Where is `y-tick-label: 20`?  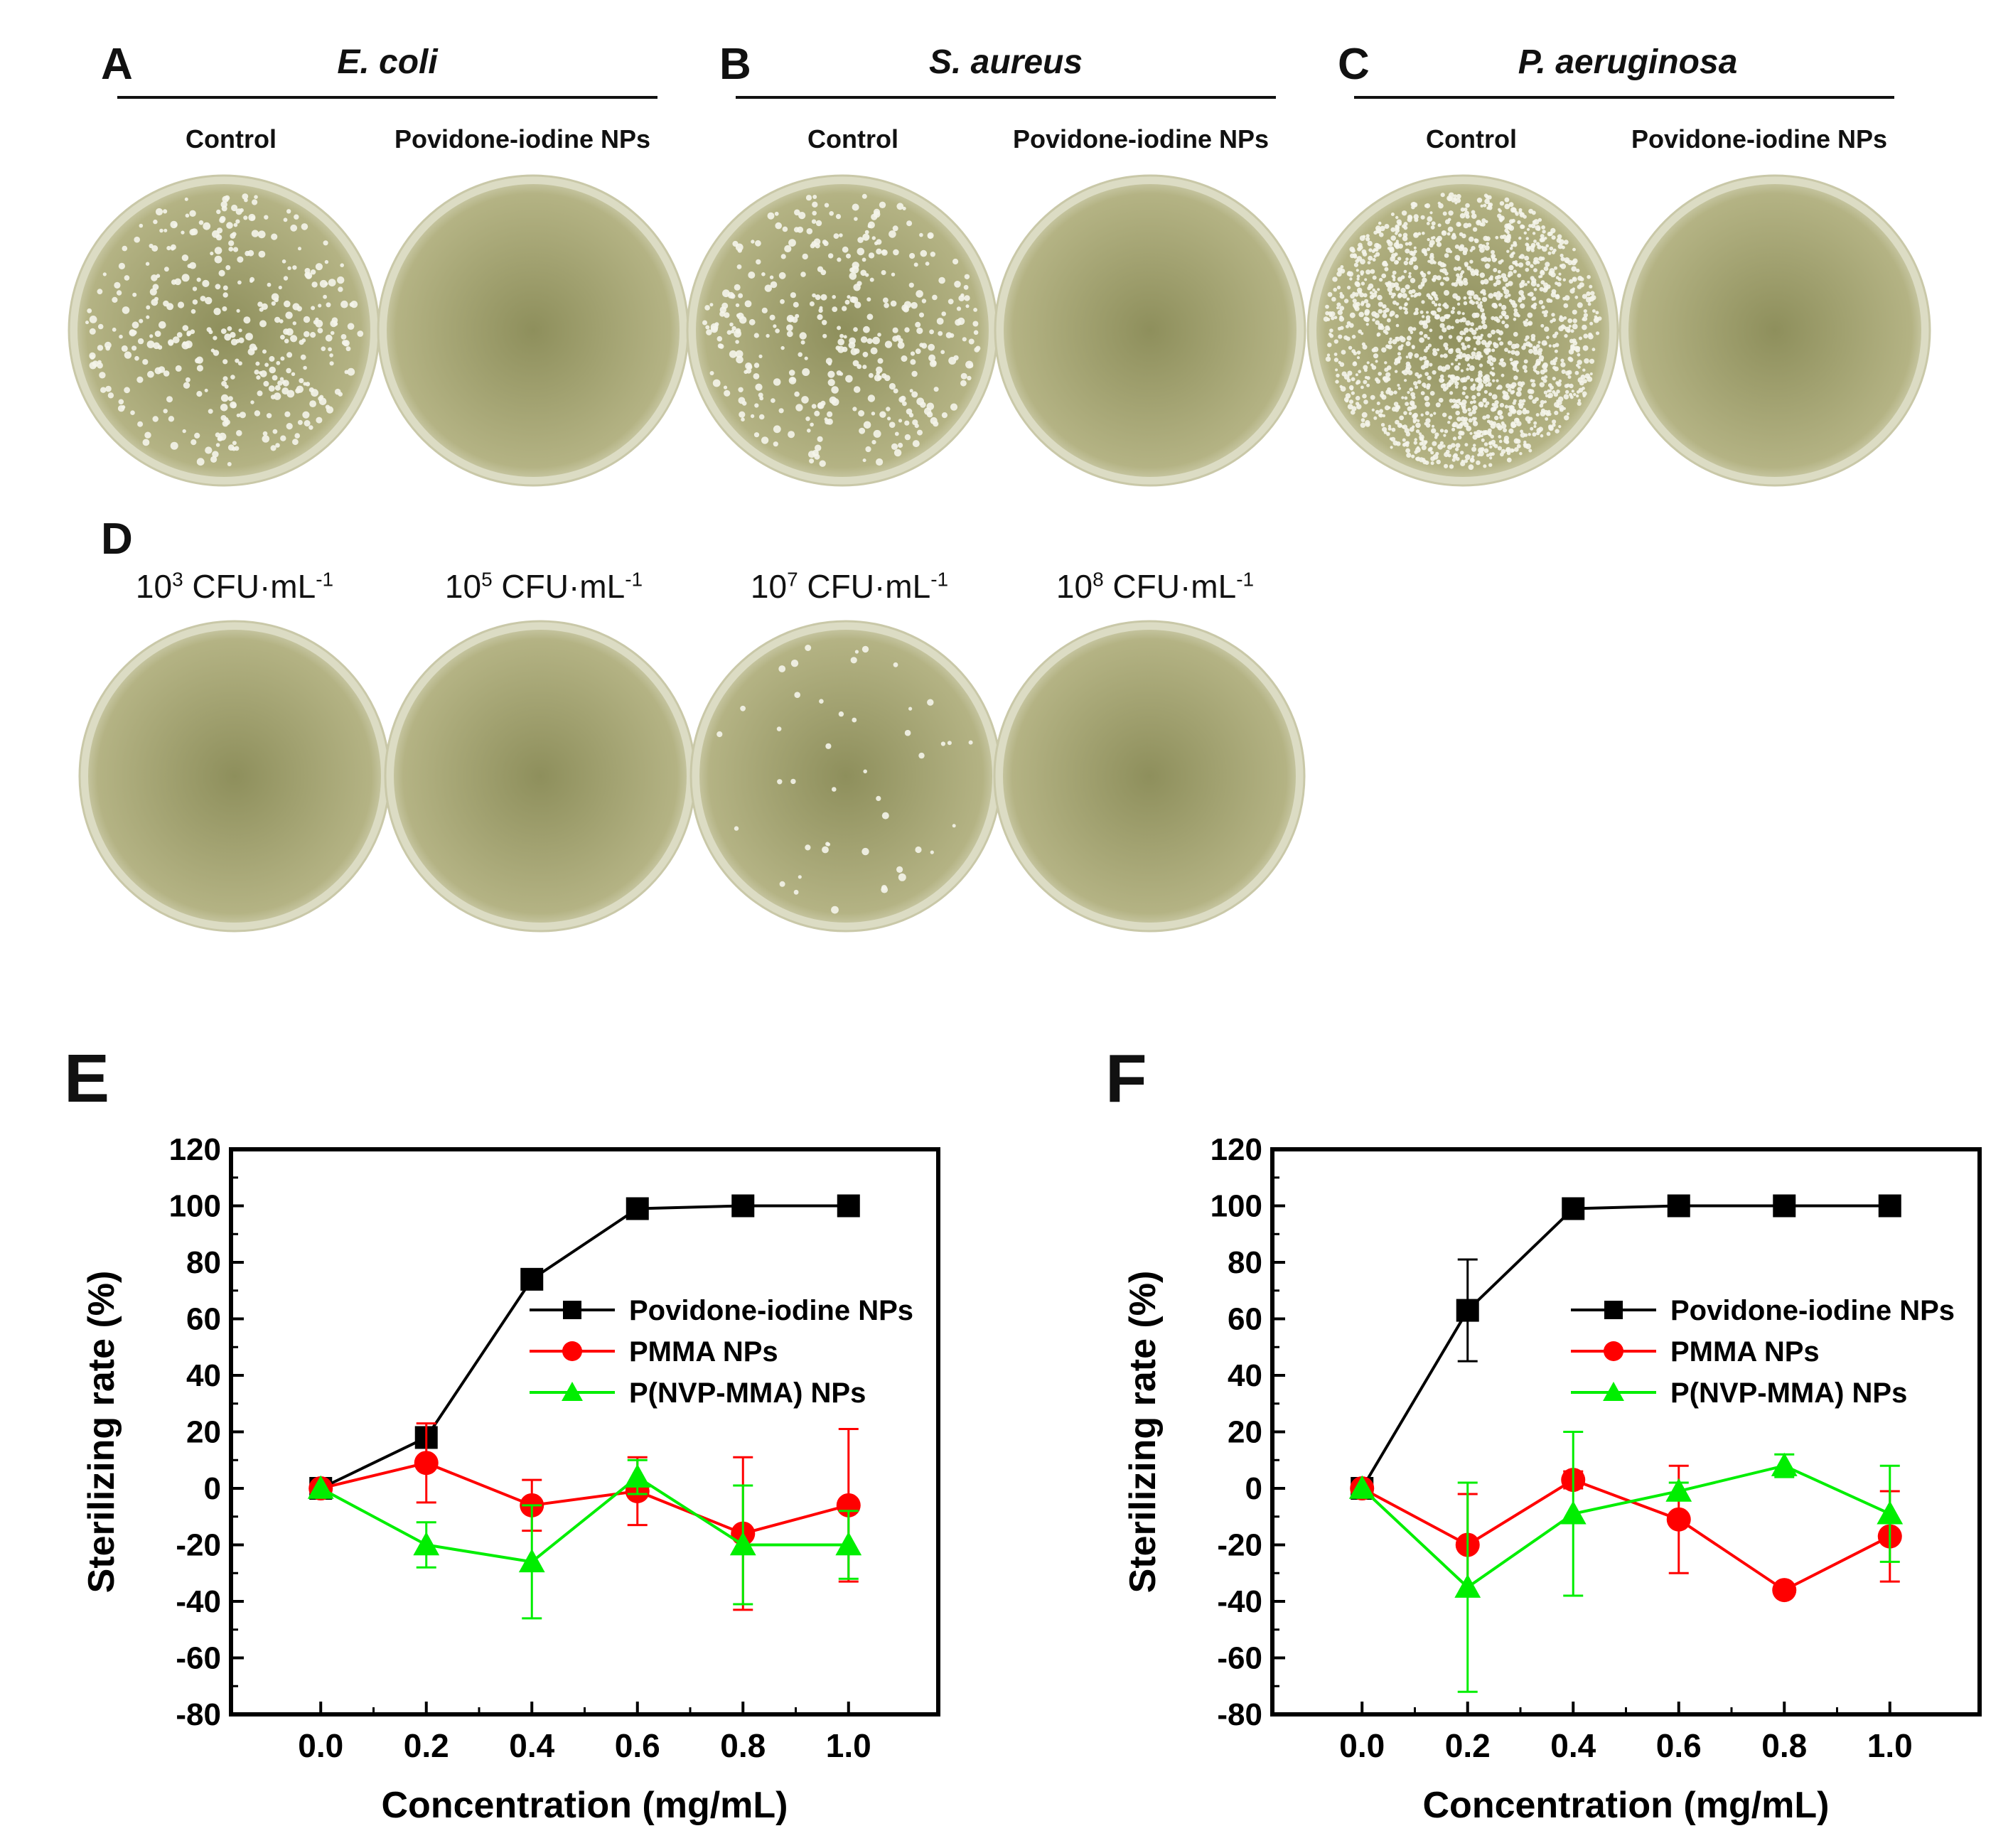
y-tick-label: 20 is located at coordinates (204, 1433).